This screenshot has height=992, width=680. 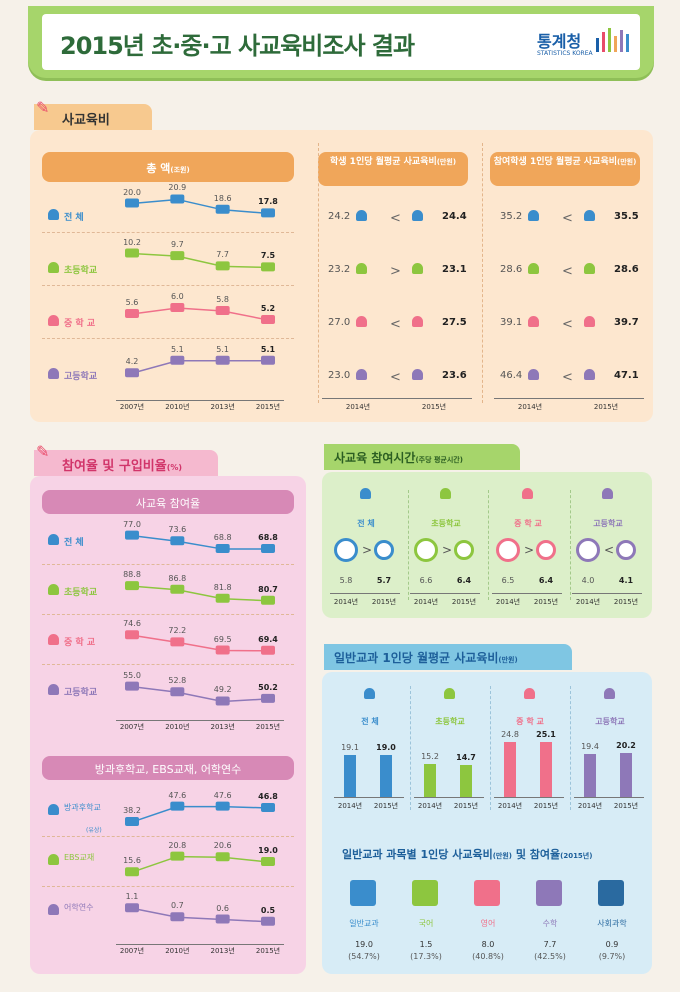 I want to click on bar-value-label: 19.4, so click(x=590, y=747).